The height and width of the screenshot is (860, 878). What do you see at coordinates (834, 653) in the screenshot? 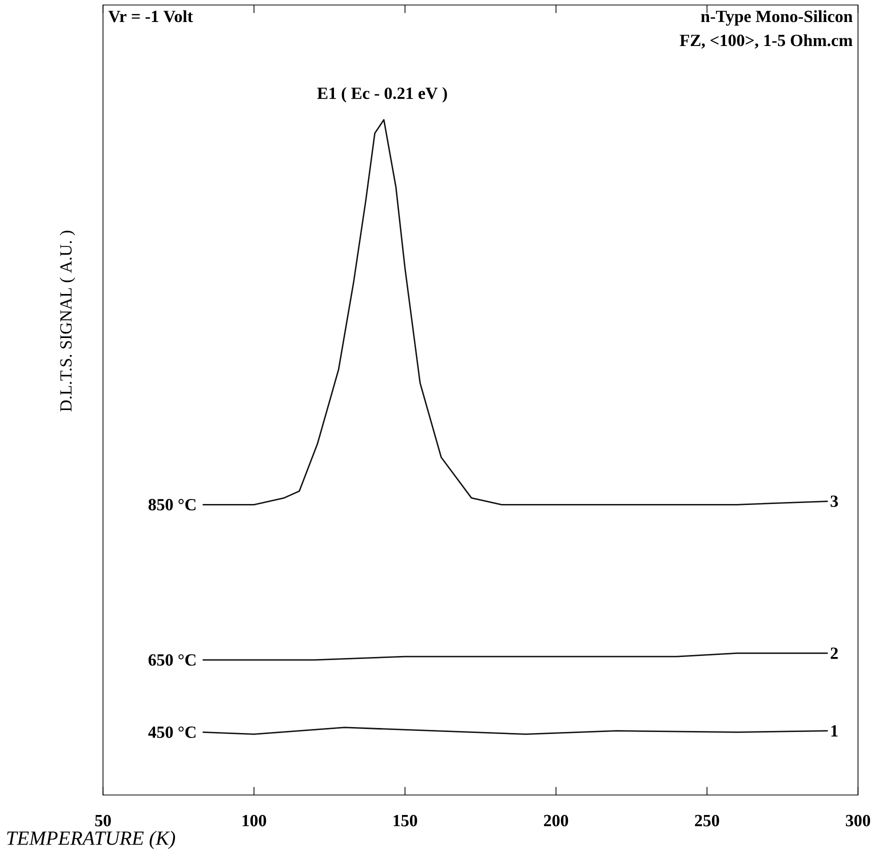
I see `annotation: 2` at bounding box center [834, 653].